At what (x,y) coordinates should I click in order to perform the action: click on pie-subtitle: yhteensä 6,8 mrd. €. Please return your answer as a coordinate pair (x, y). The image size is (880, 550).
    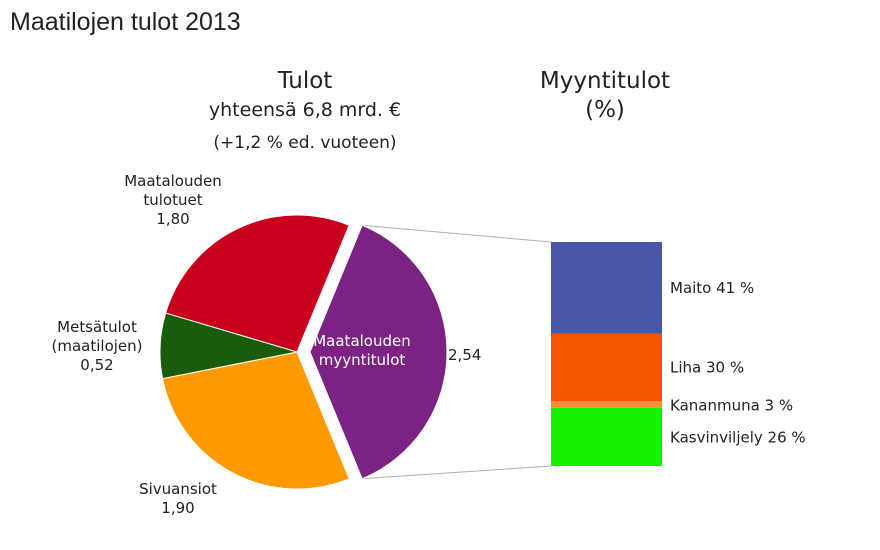
    Looking at the image, I should click on (305, 110).